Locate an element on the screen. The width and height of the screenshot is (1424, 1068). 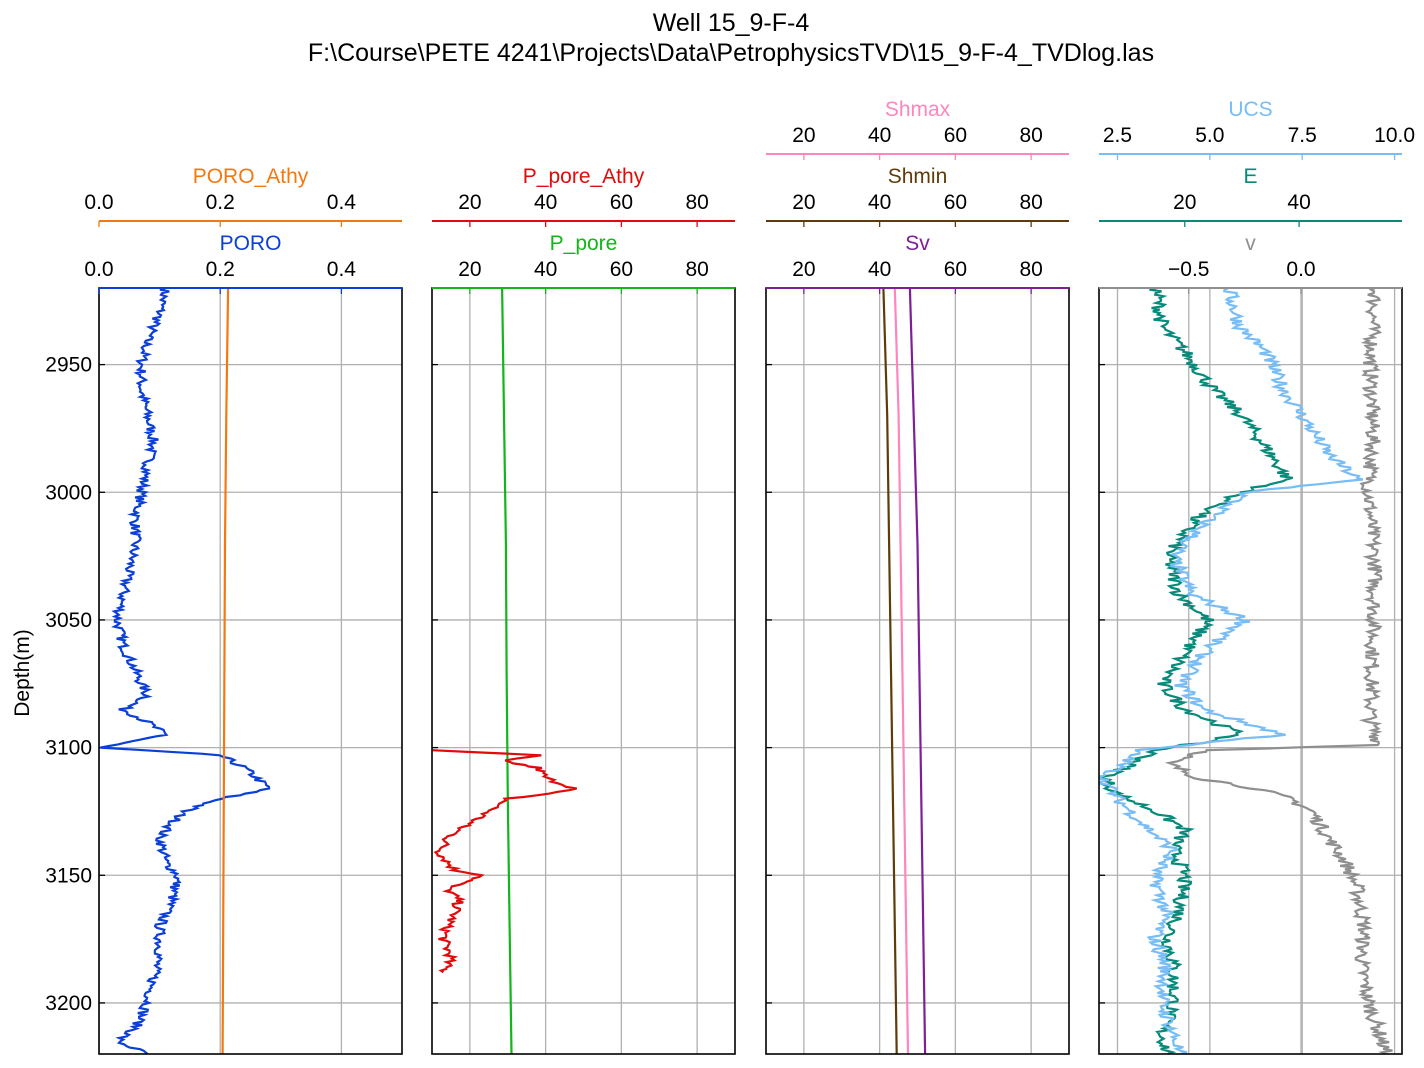
y-tick-label: 2950 is located at coordinates (68, 365).